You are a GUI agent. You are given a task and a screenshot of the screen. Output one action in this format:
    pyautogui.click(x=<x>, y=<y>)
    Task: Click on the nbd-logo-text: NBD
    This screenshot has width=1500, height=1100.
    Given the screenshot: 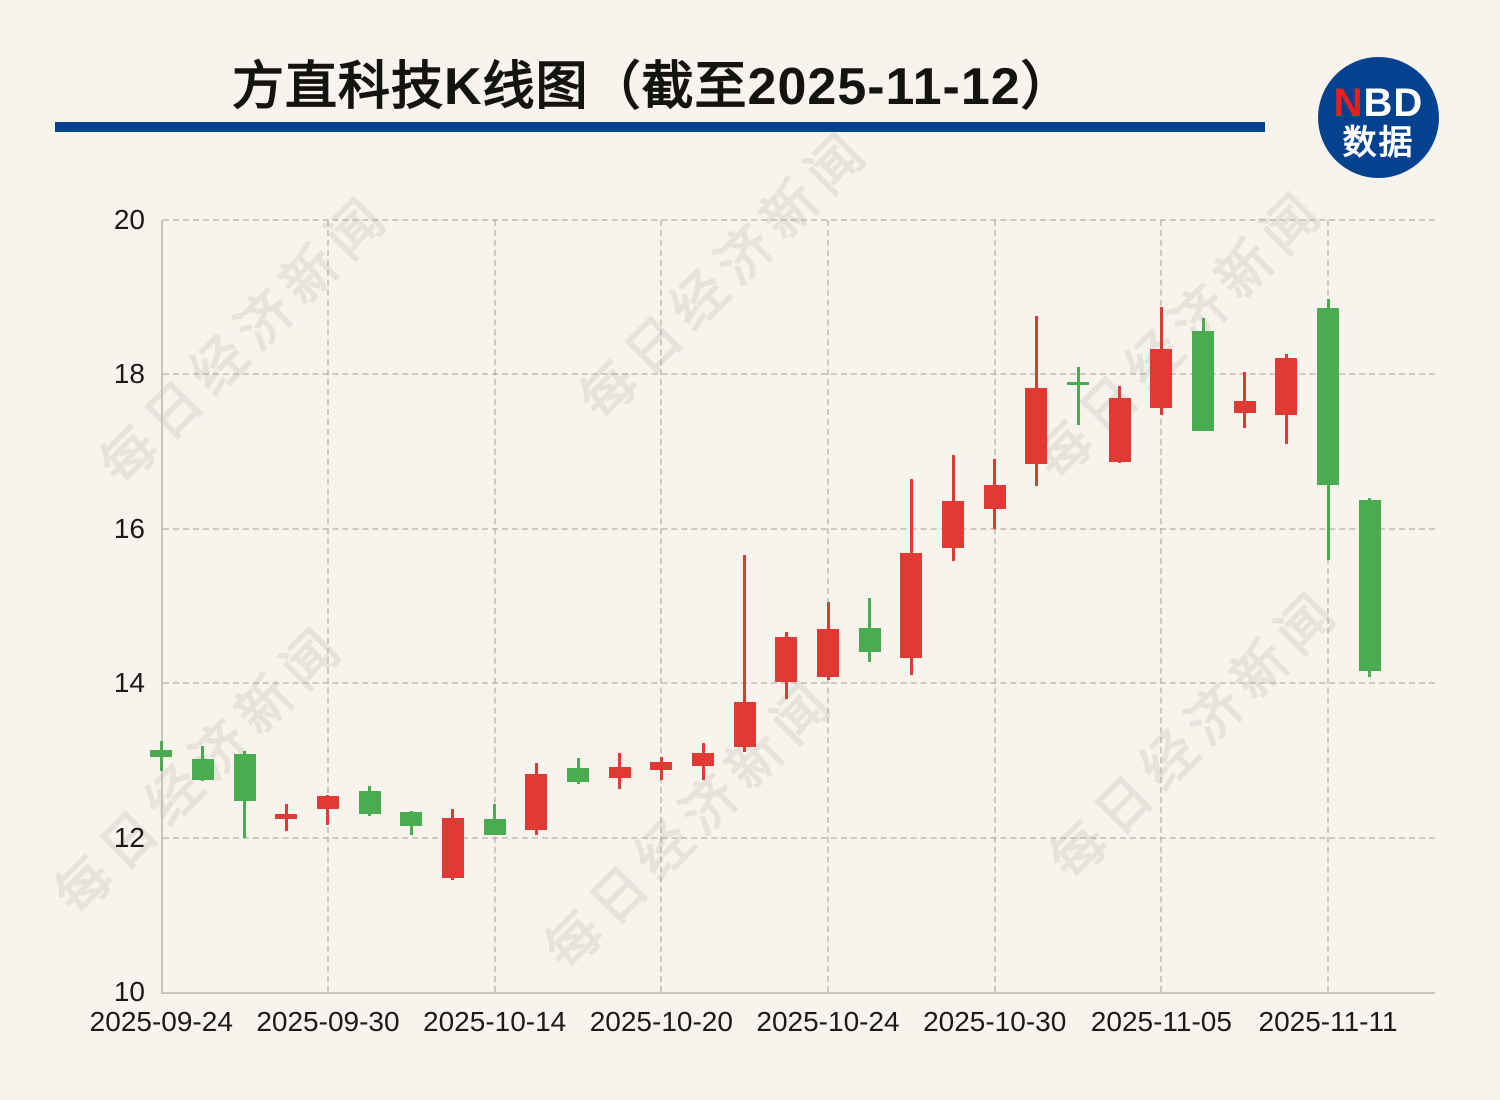 What is the action you would take?
    pyautogui.click(x=1378, y=103)
    